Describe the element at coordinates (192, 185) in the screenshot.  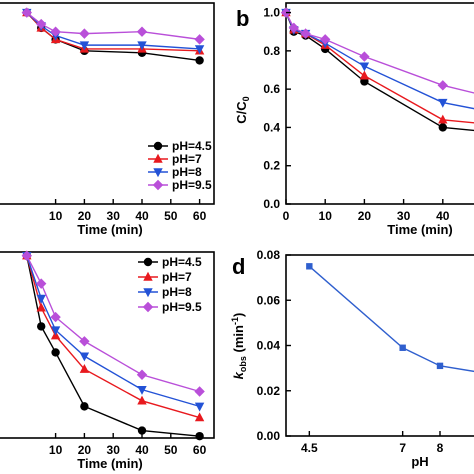
I see `panel-a-legend-label-3: pH=9.5` at that location.